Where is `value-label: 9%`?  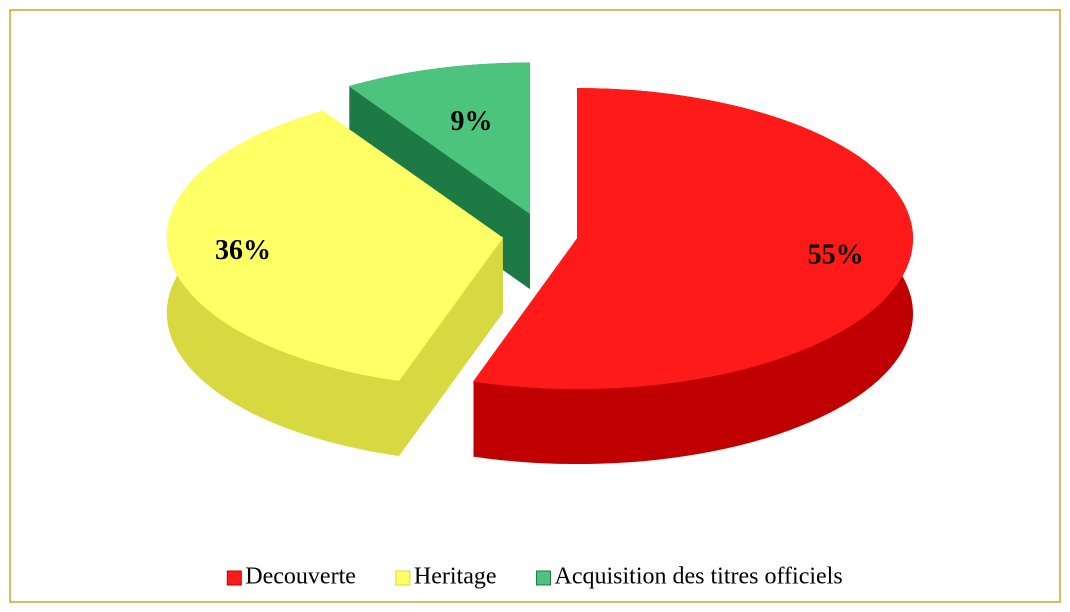 value-label: 9% is located at coordinates (471, 121).